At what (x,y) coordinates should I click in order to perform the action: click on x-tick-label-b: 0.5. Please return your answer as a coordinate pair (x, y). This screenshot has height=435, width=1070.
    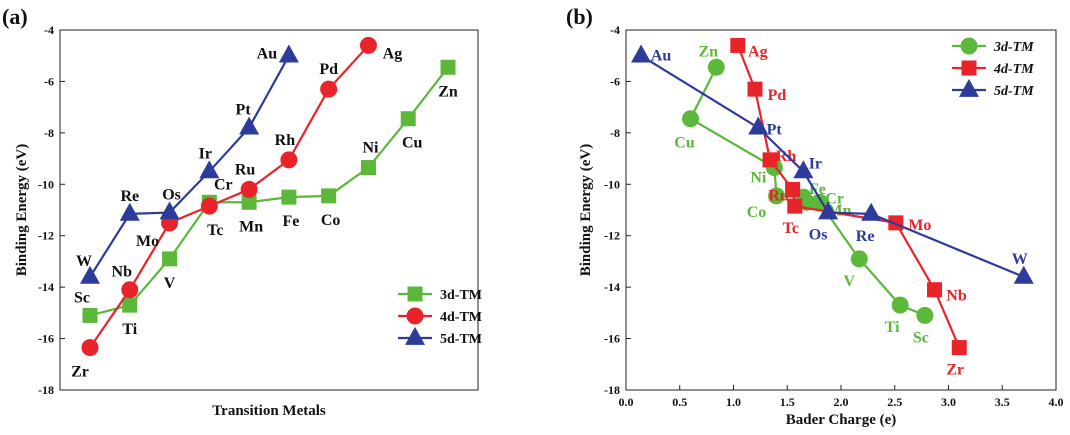
    Looking at the image, I should click on (679, 402).